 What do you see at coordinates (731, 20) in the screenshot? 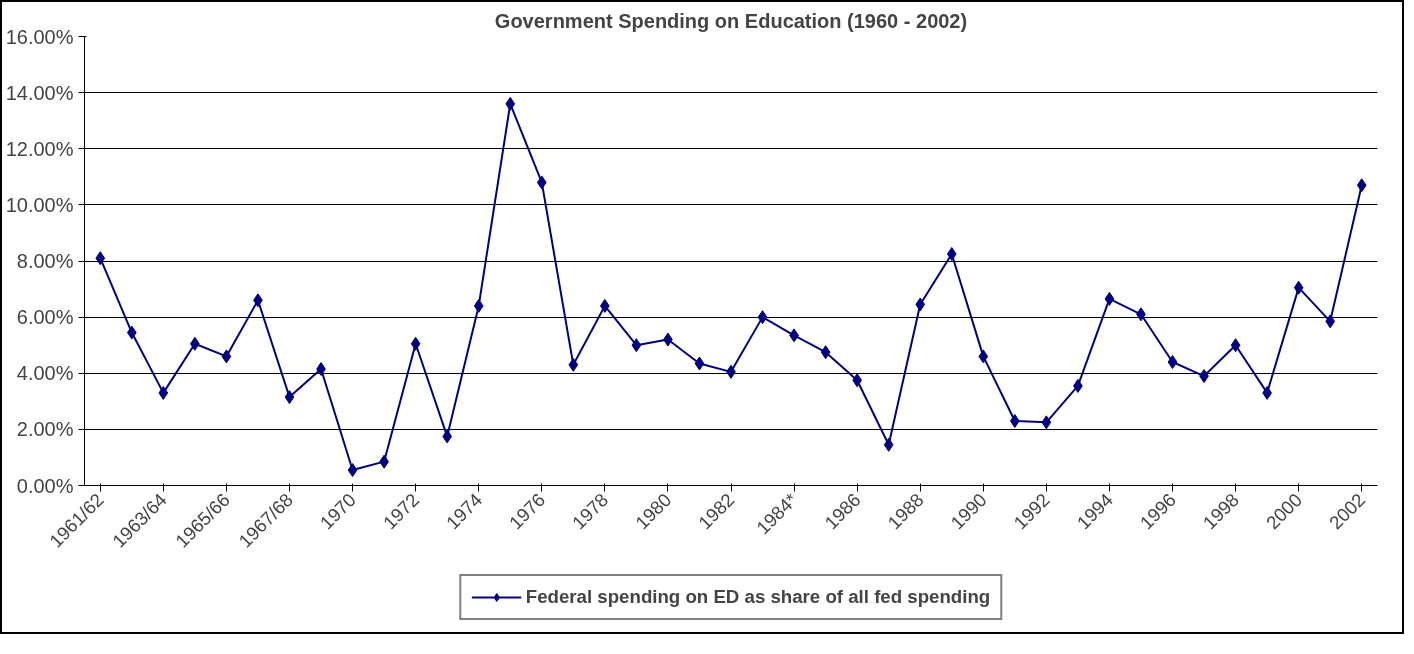
I see `chart-title: Government Spending on Education (1960 - 2002)` at bounding box center [731, 20].